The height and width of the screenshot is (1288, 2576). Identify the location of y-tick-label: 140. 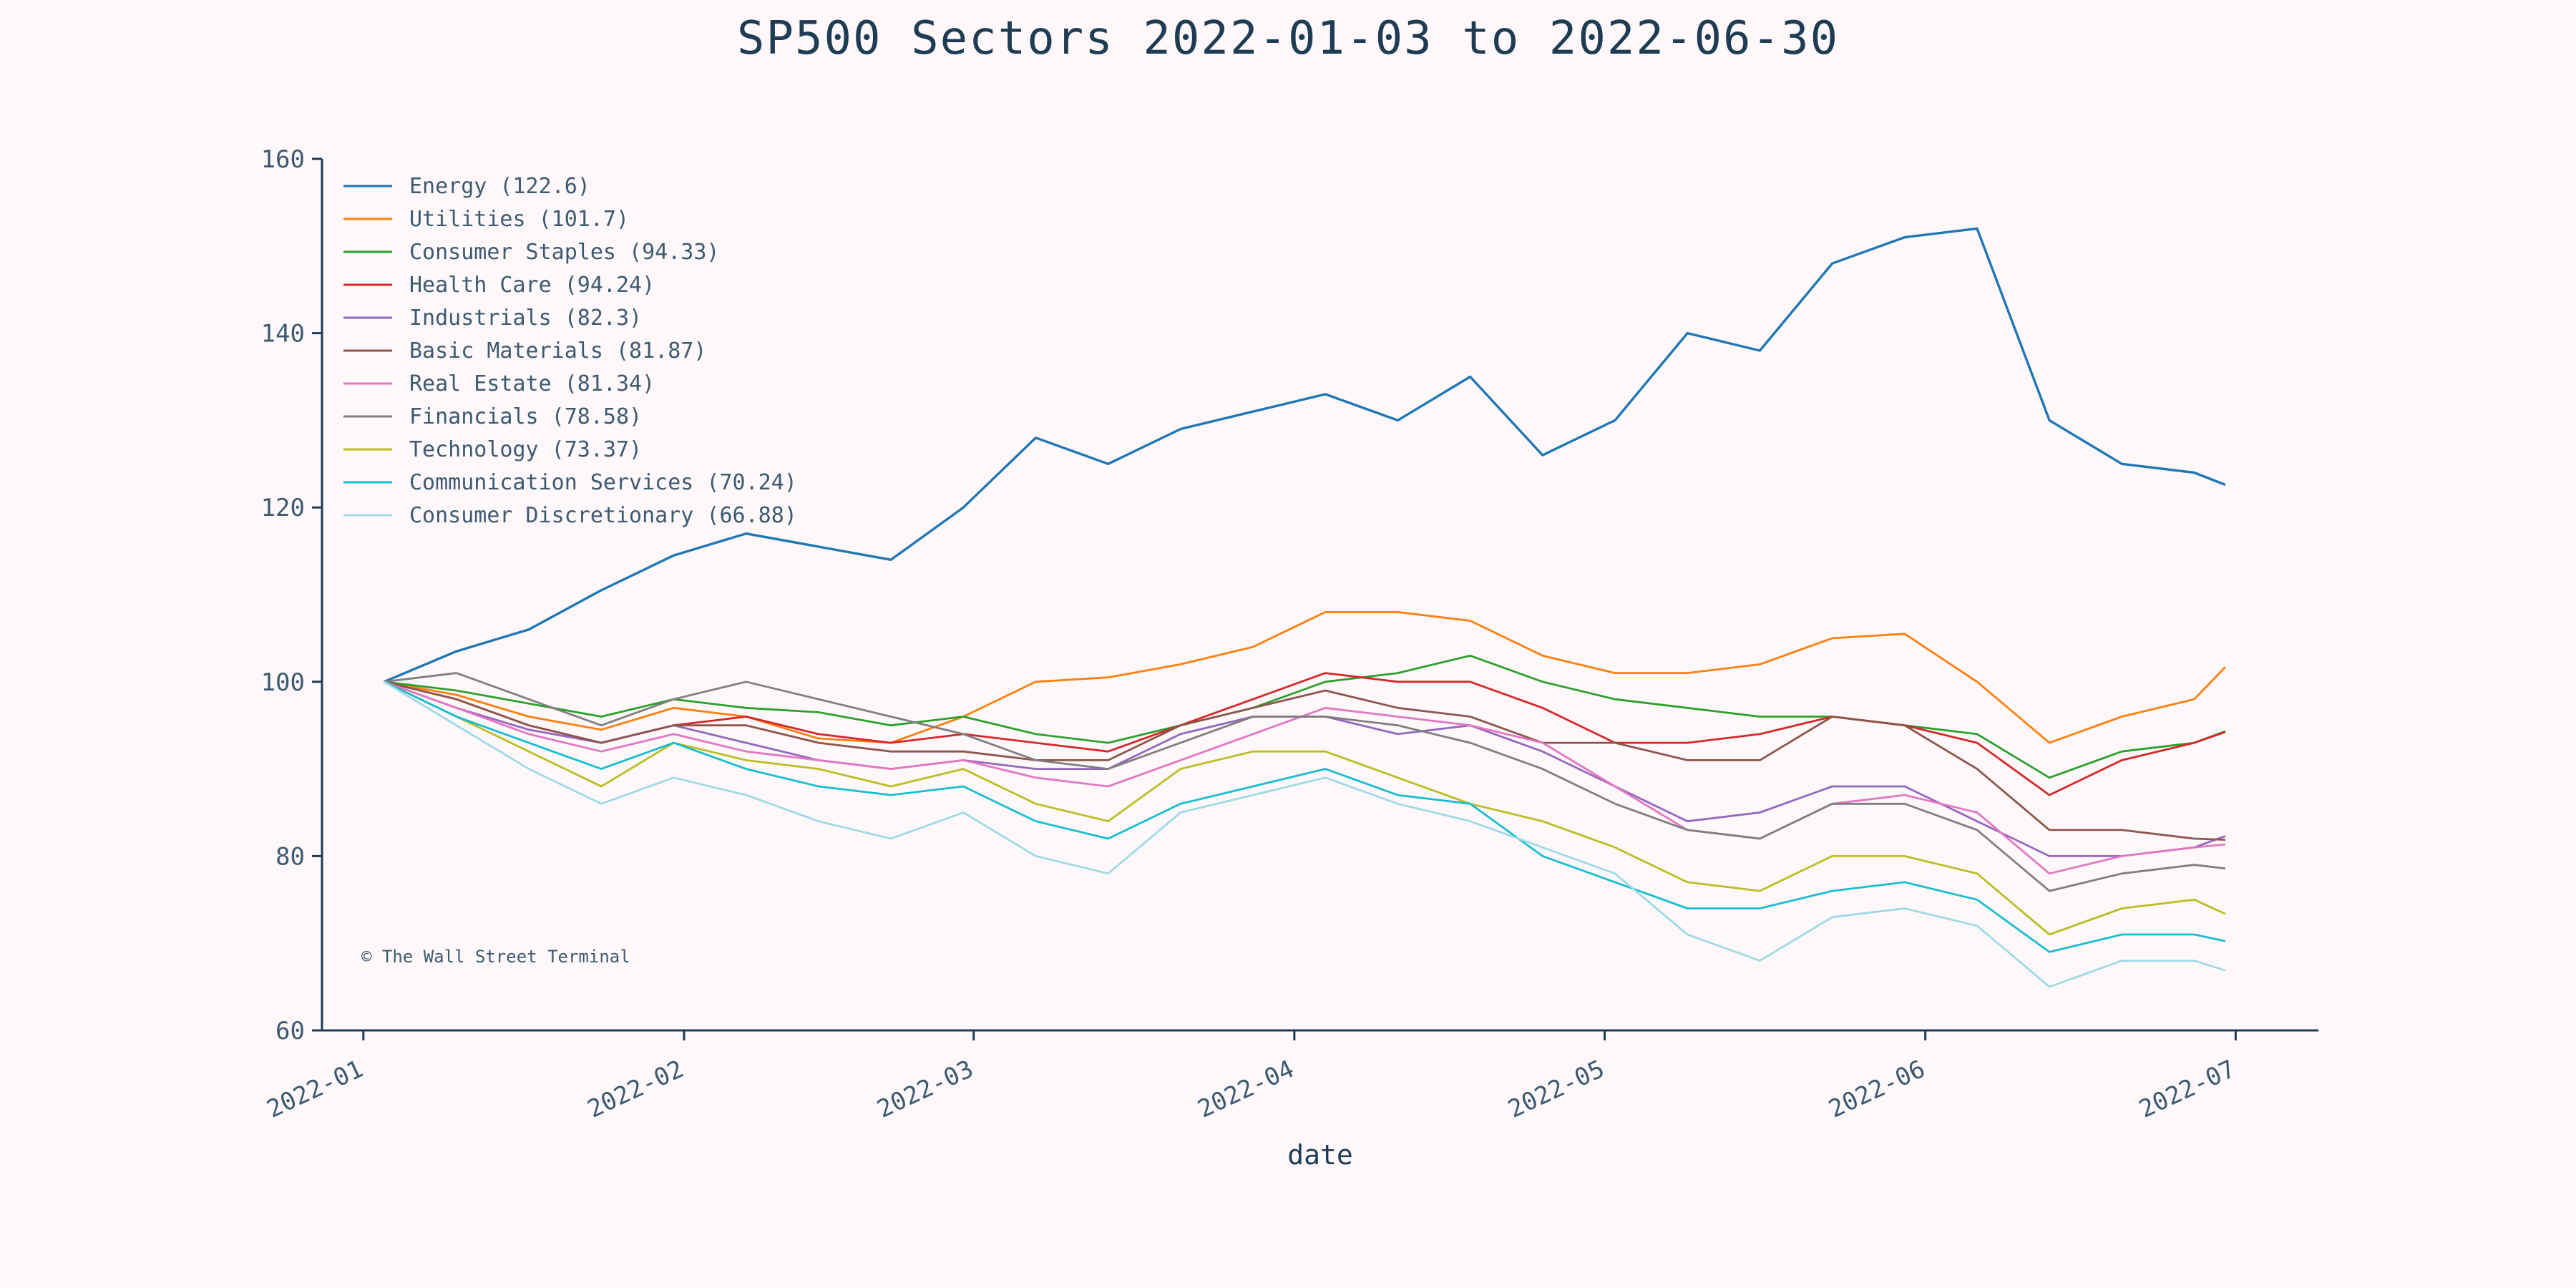
(283, 334).